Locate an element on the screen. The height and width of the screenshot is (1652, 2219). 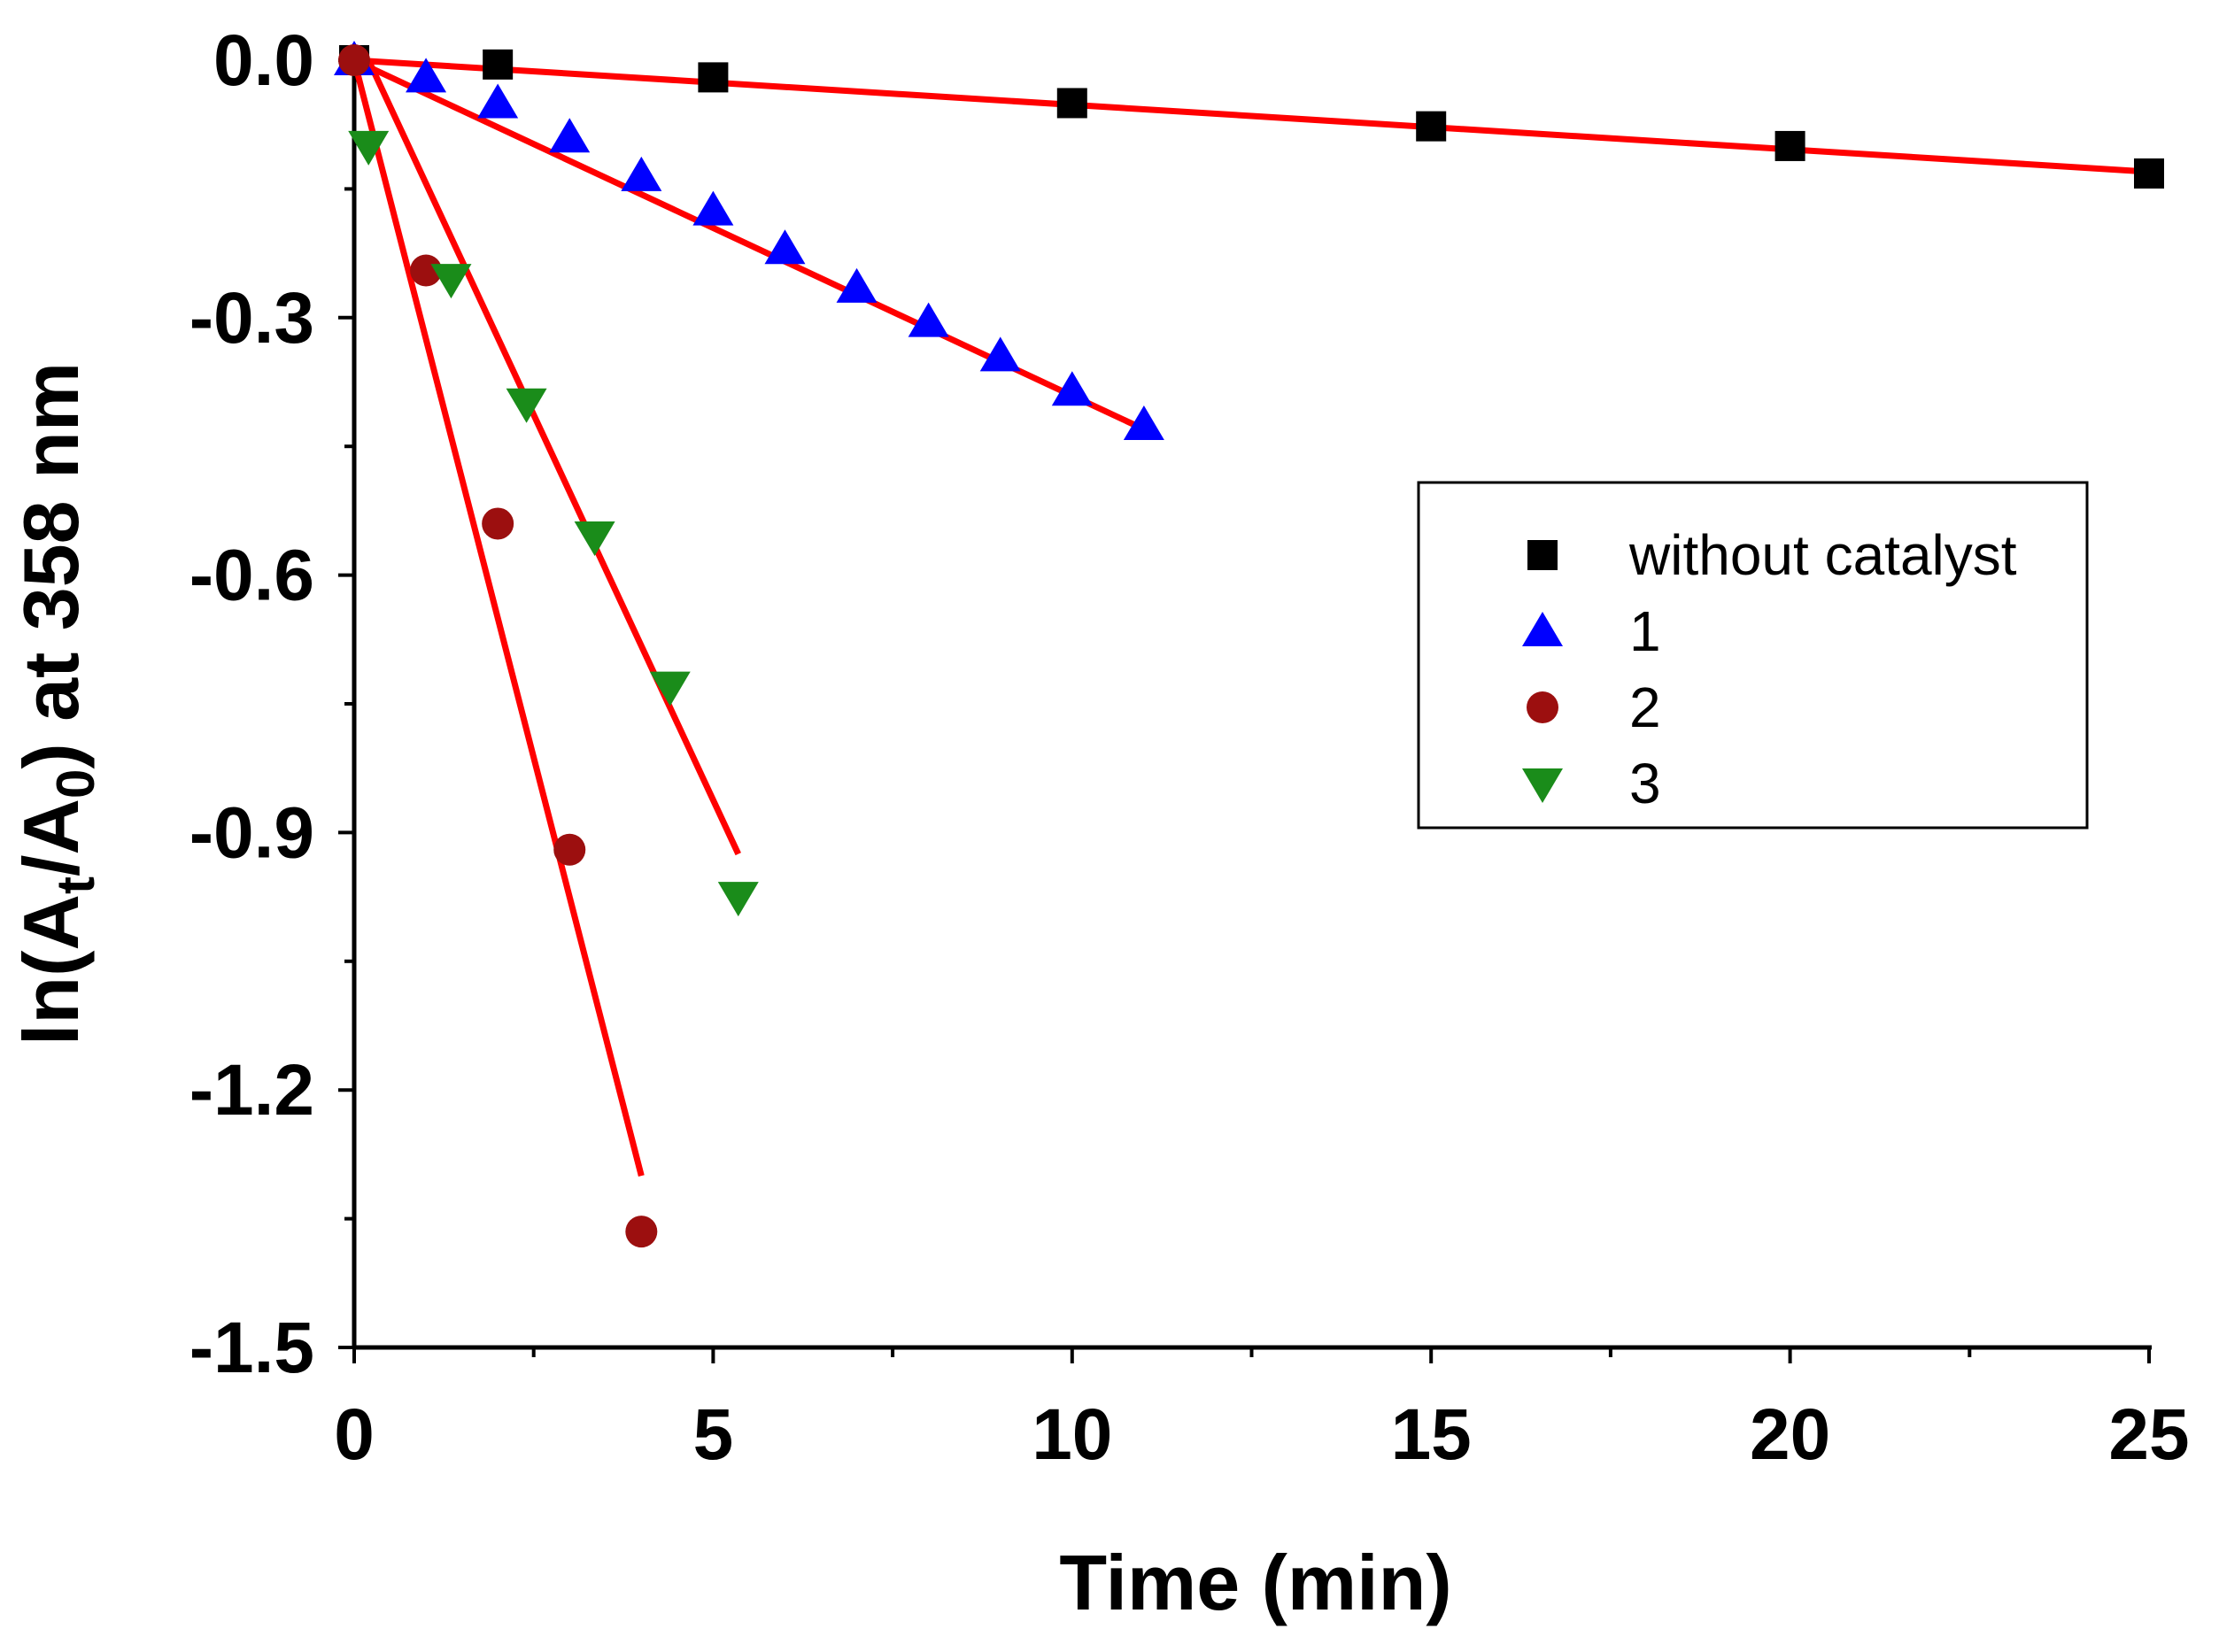
y-axis-title-sub-t: t is located at coordinates (75, 885).